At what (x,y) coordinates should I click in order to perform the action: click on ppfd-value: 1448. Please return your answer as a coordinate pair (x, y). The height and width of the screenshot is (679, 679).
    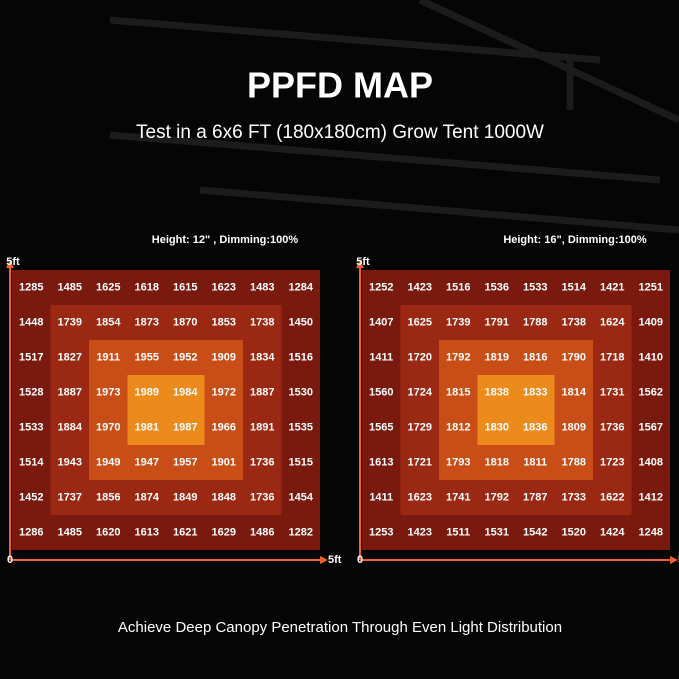
    Looking at the image, I should click on (31, 322).